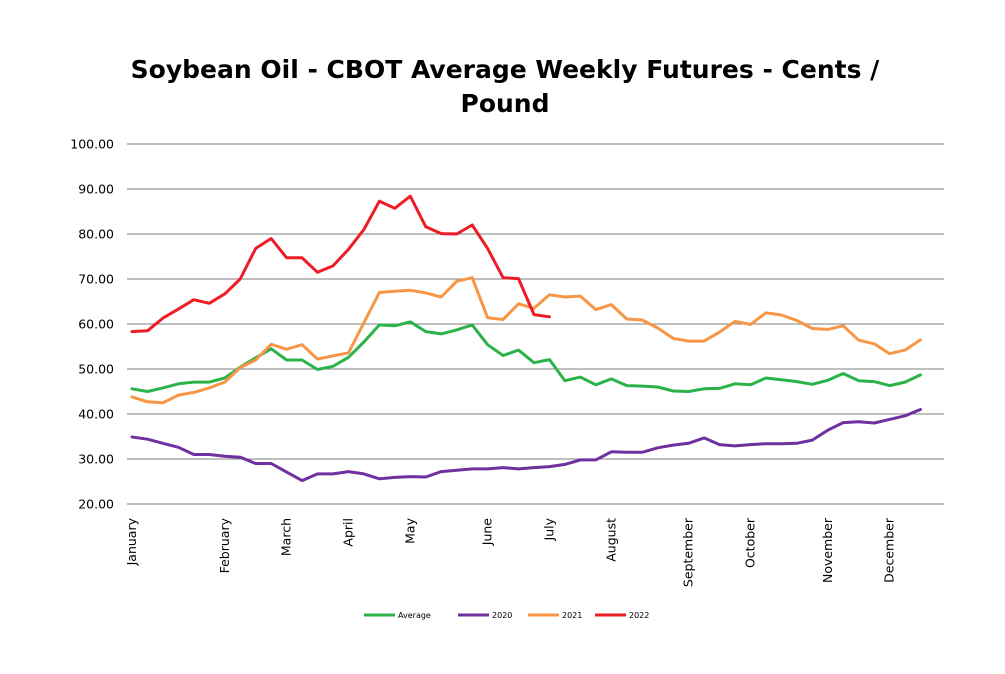 Image resolution: width=1005 pixels, height=674 pixels. What do you see at coordinates (340, 264) in the screenshot?
I see `series-line-2022` at bounding box center [340, 264].